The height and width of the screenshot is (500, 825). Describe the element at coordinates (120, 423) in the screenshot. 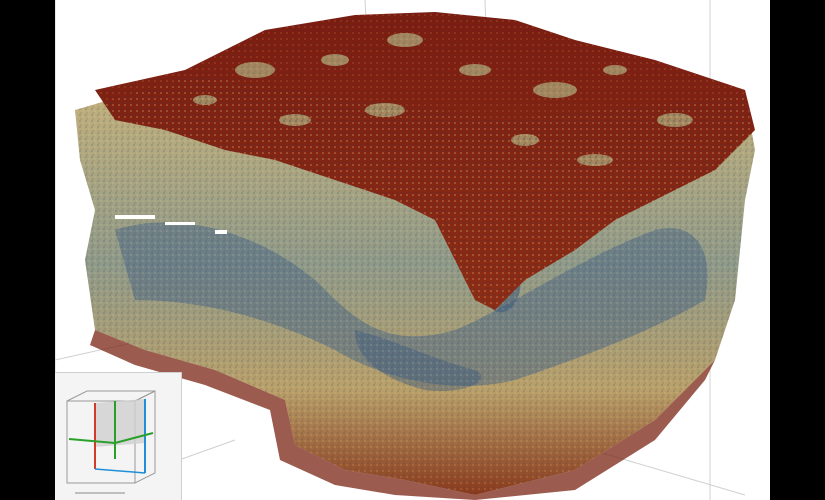

I see `slice-plane` at that location.